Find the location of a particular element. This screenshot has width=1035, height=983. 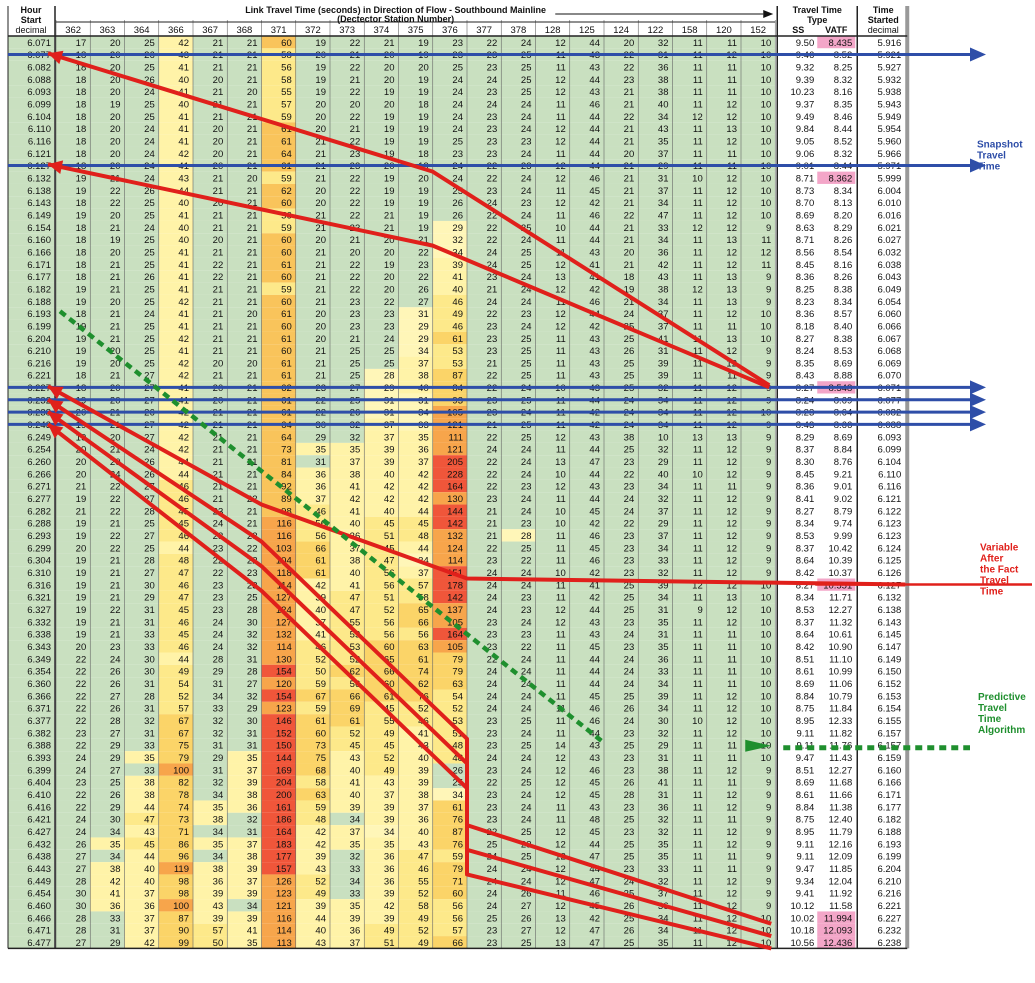

vatf-value: 8.40 is located at coordinates (843, 326).